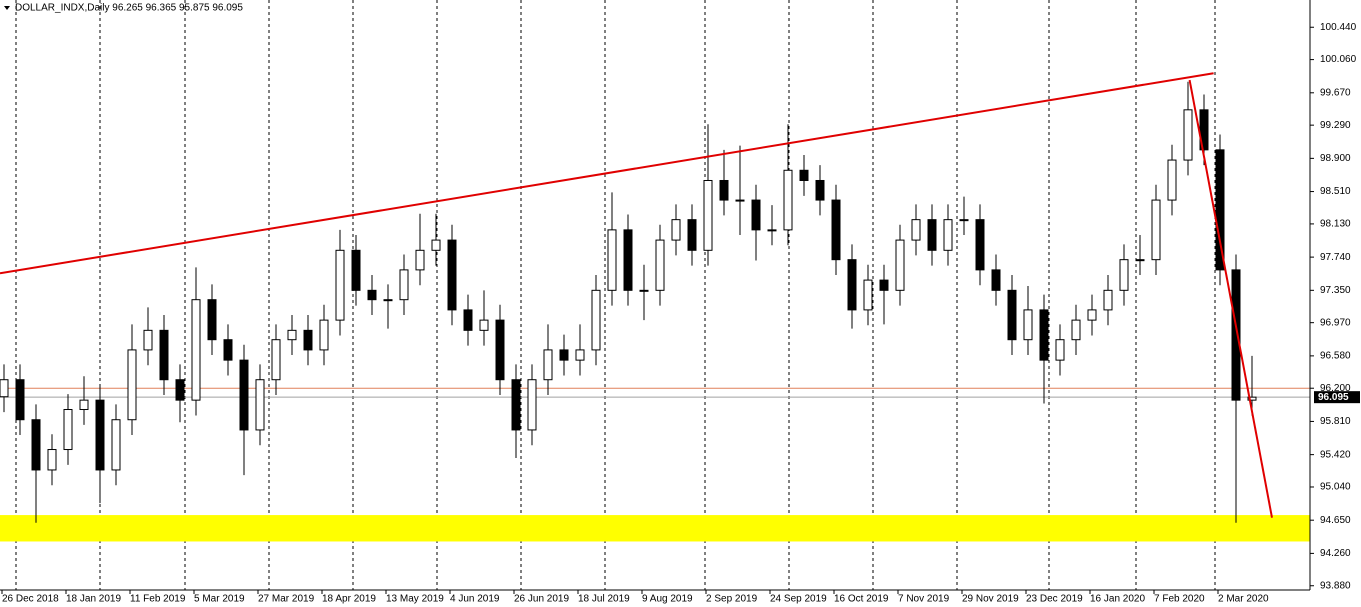  Describe the element at coordinates (1230, 298) in the screenshot. I see `trendline` at that location.